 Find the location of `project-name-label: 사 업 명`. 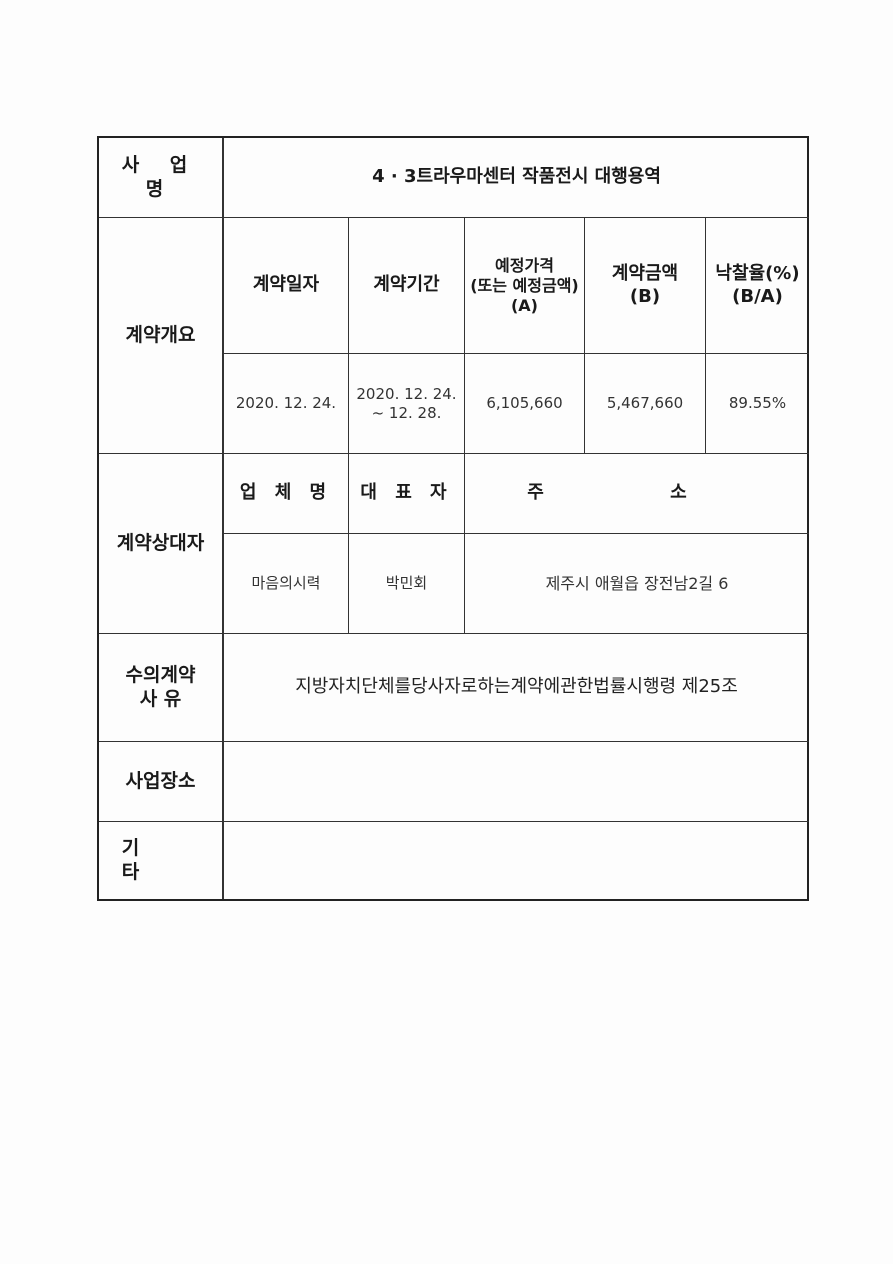

project-name-label: 사 업 명 is located at coordinates (161, 178).